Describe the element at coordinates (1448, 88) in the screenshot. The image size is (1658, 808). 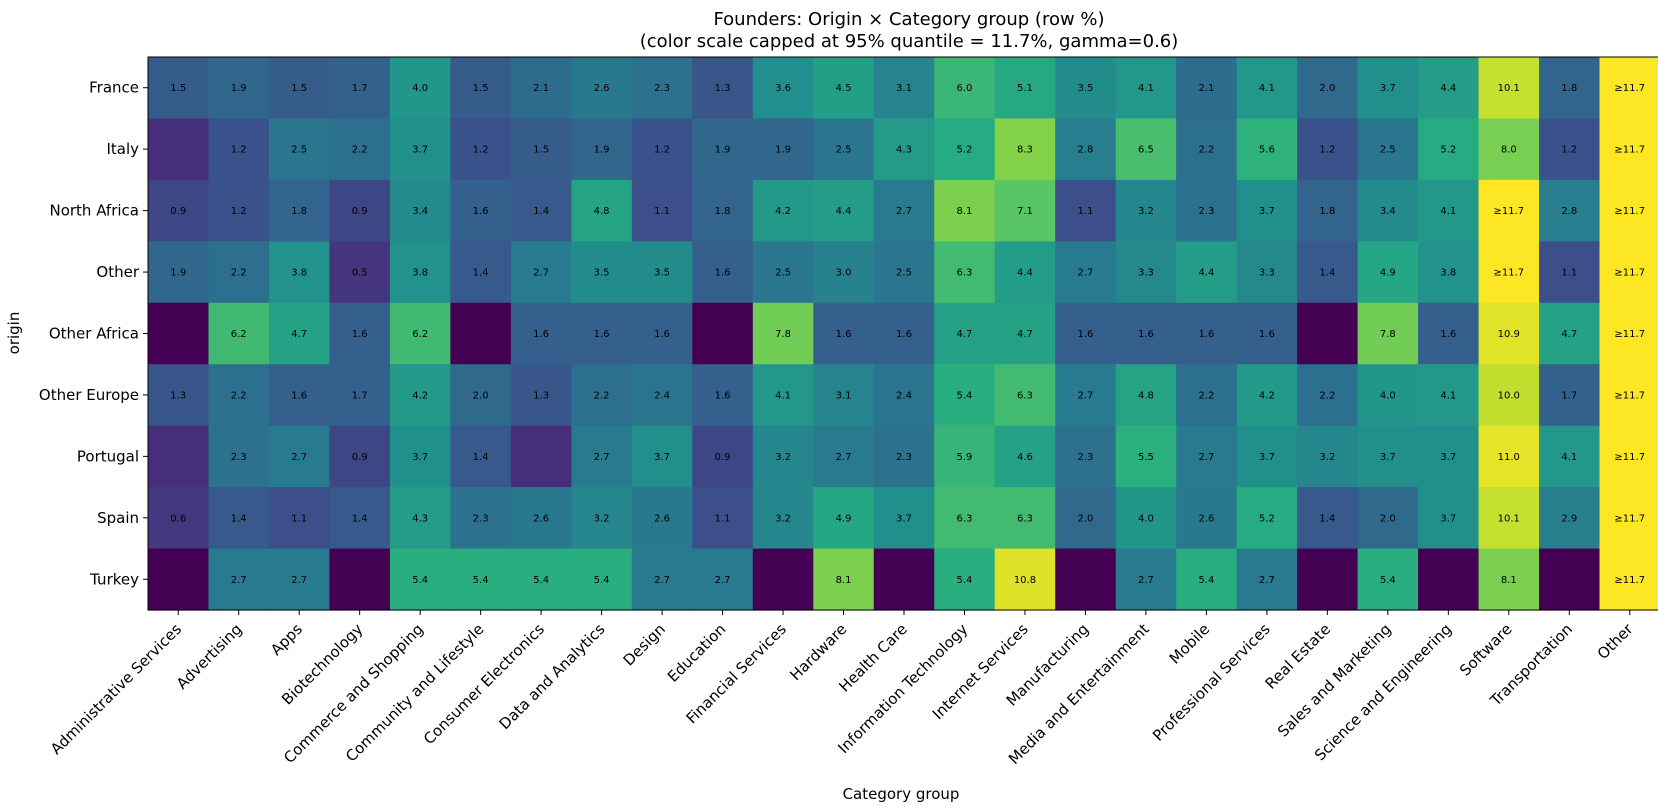
I see `cell-value-label: 4.4` at that location.